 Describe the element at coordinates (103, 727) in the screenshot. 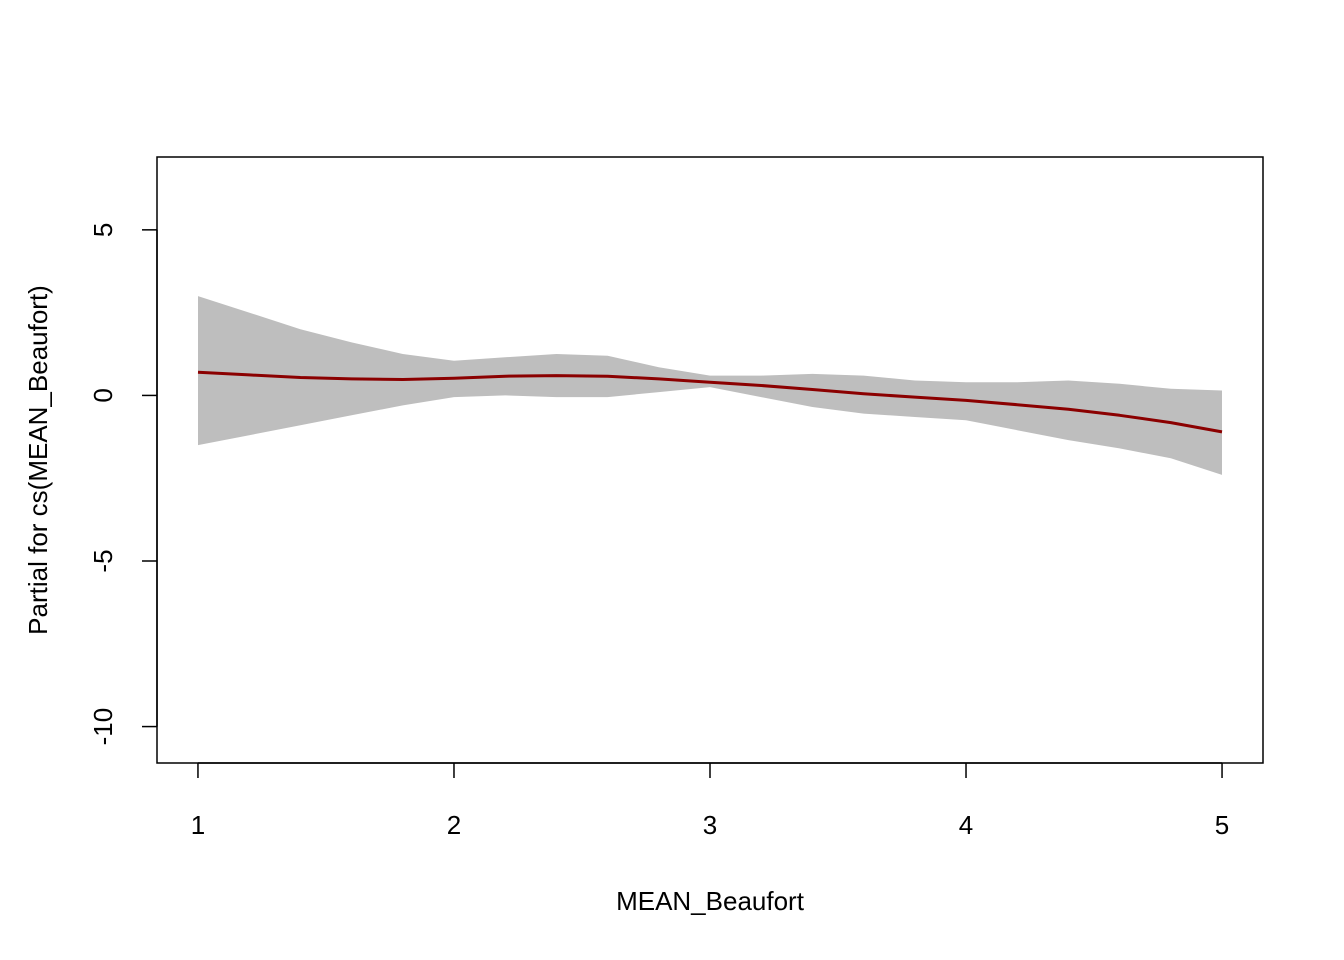

I see `y-tick-label: -10` at that location.